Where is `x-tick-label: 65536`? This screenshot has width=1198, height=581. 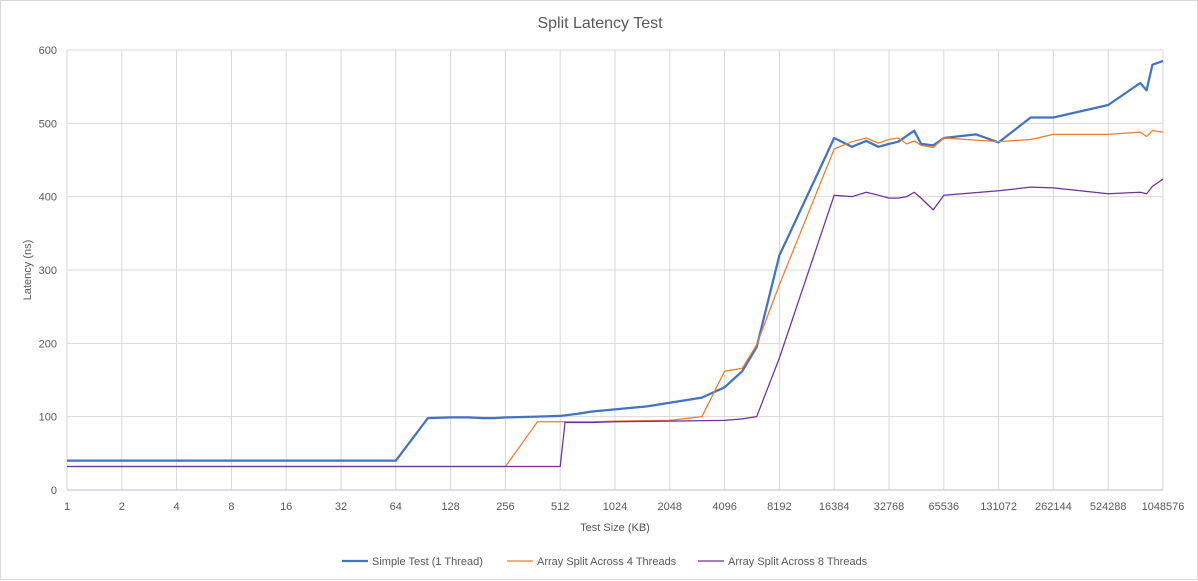 x-tick-label: 65536 is located at coordinates (944, 507).